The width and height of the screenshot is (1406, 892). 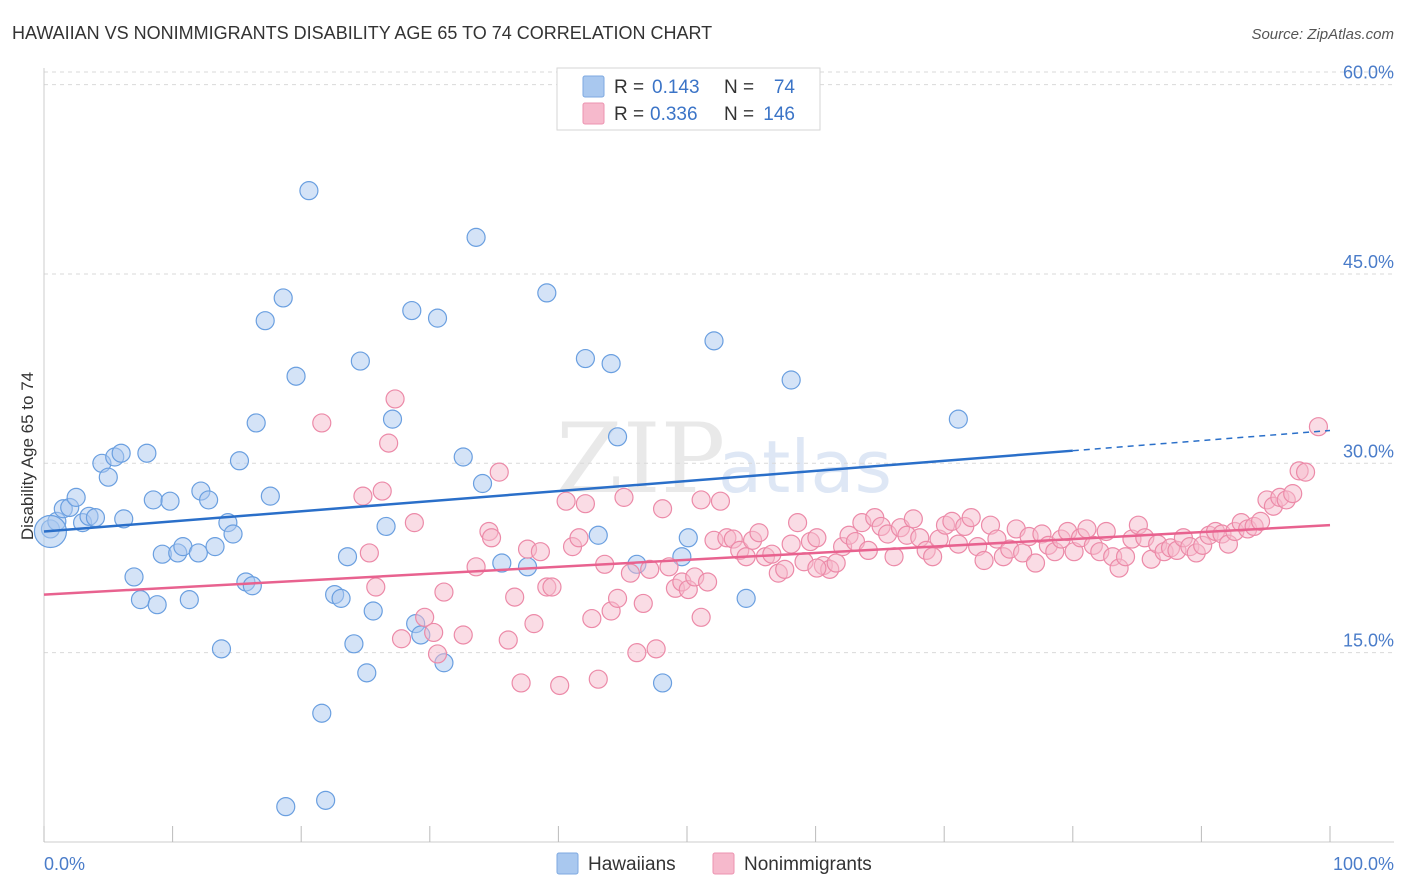 What do you see at coordinates (1322, 34) in the screenshot?
I see `chart-source: Source: ZipAtlas.com` at bounding box center [1322, 34].